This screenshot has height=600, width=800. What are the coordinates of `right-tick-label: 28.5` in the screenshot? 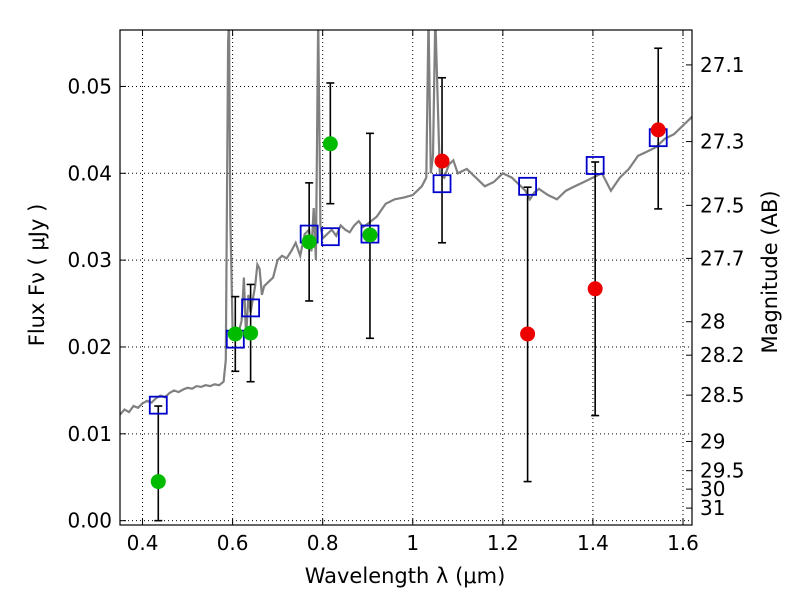 It's located at (722, 395).